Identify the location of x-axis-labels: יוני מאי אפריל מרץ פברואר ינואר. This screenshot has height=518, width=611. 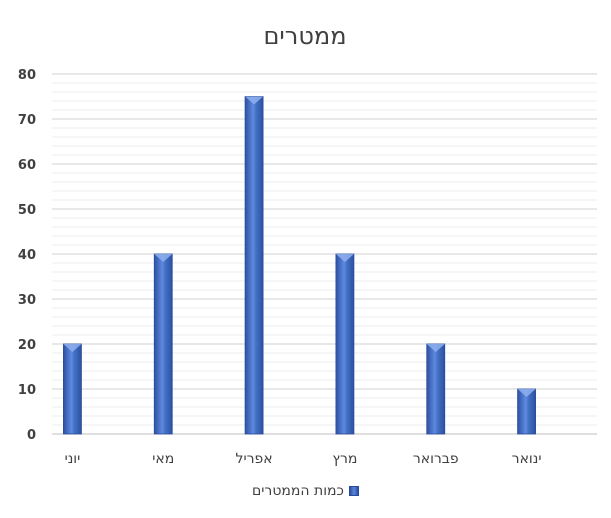
(303, 459).